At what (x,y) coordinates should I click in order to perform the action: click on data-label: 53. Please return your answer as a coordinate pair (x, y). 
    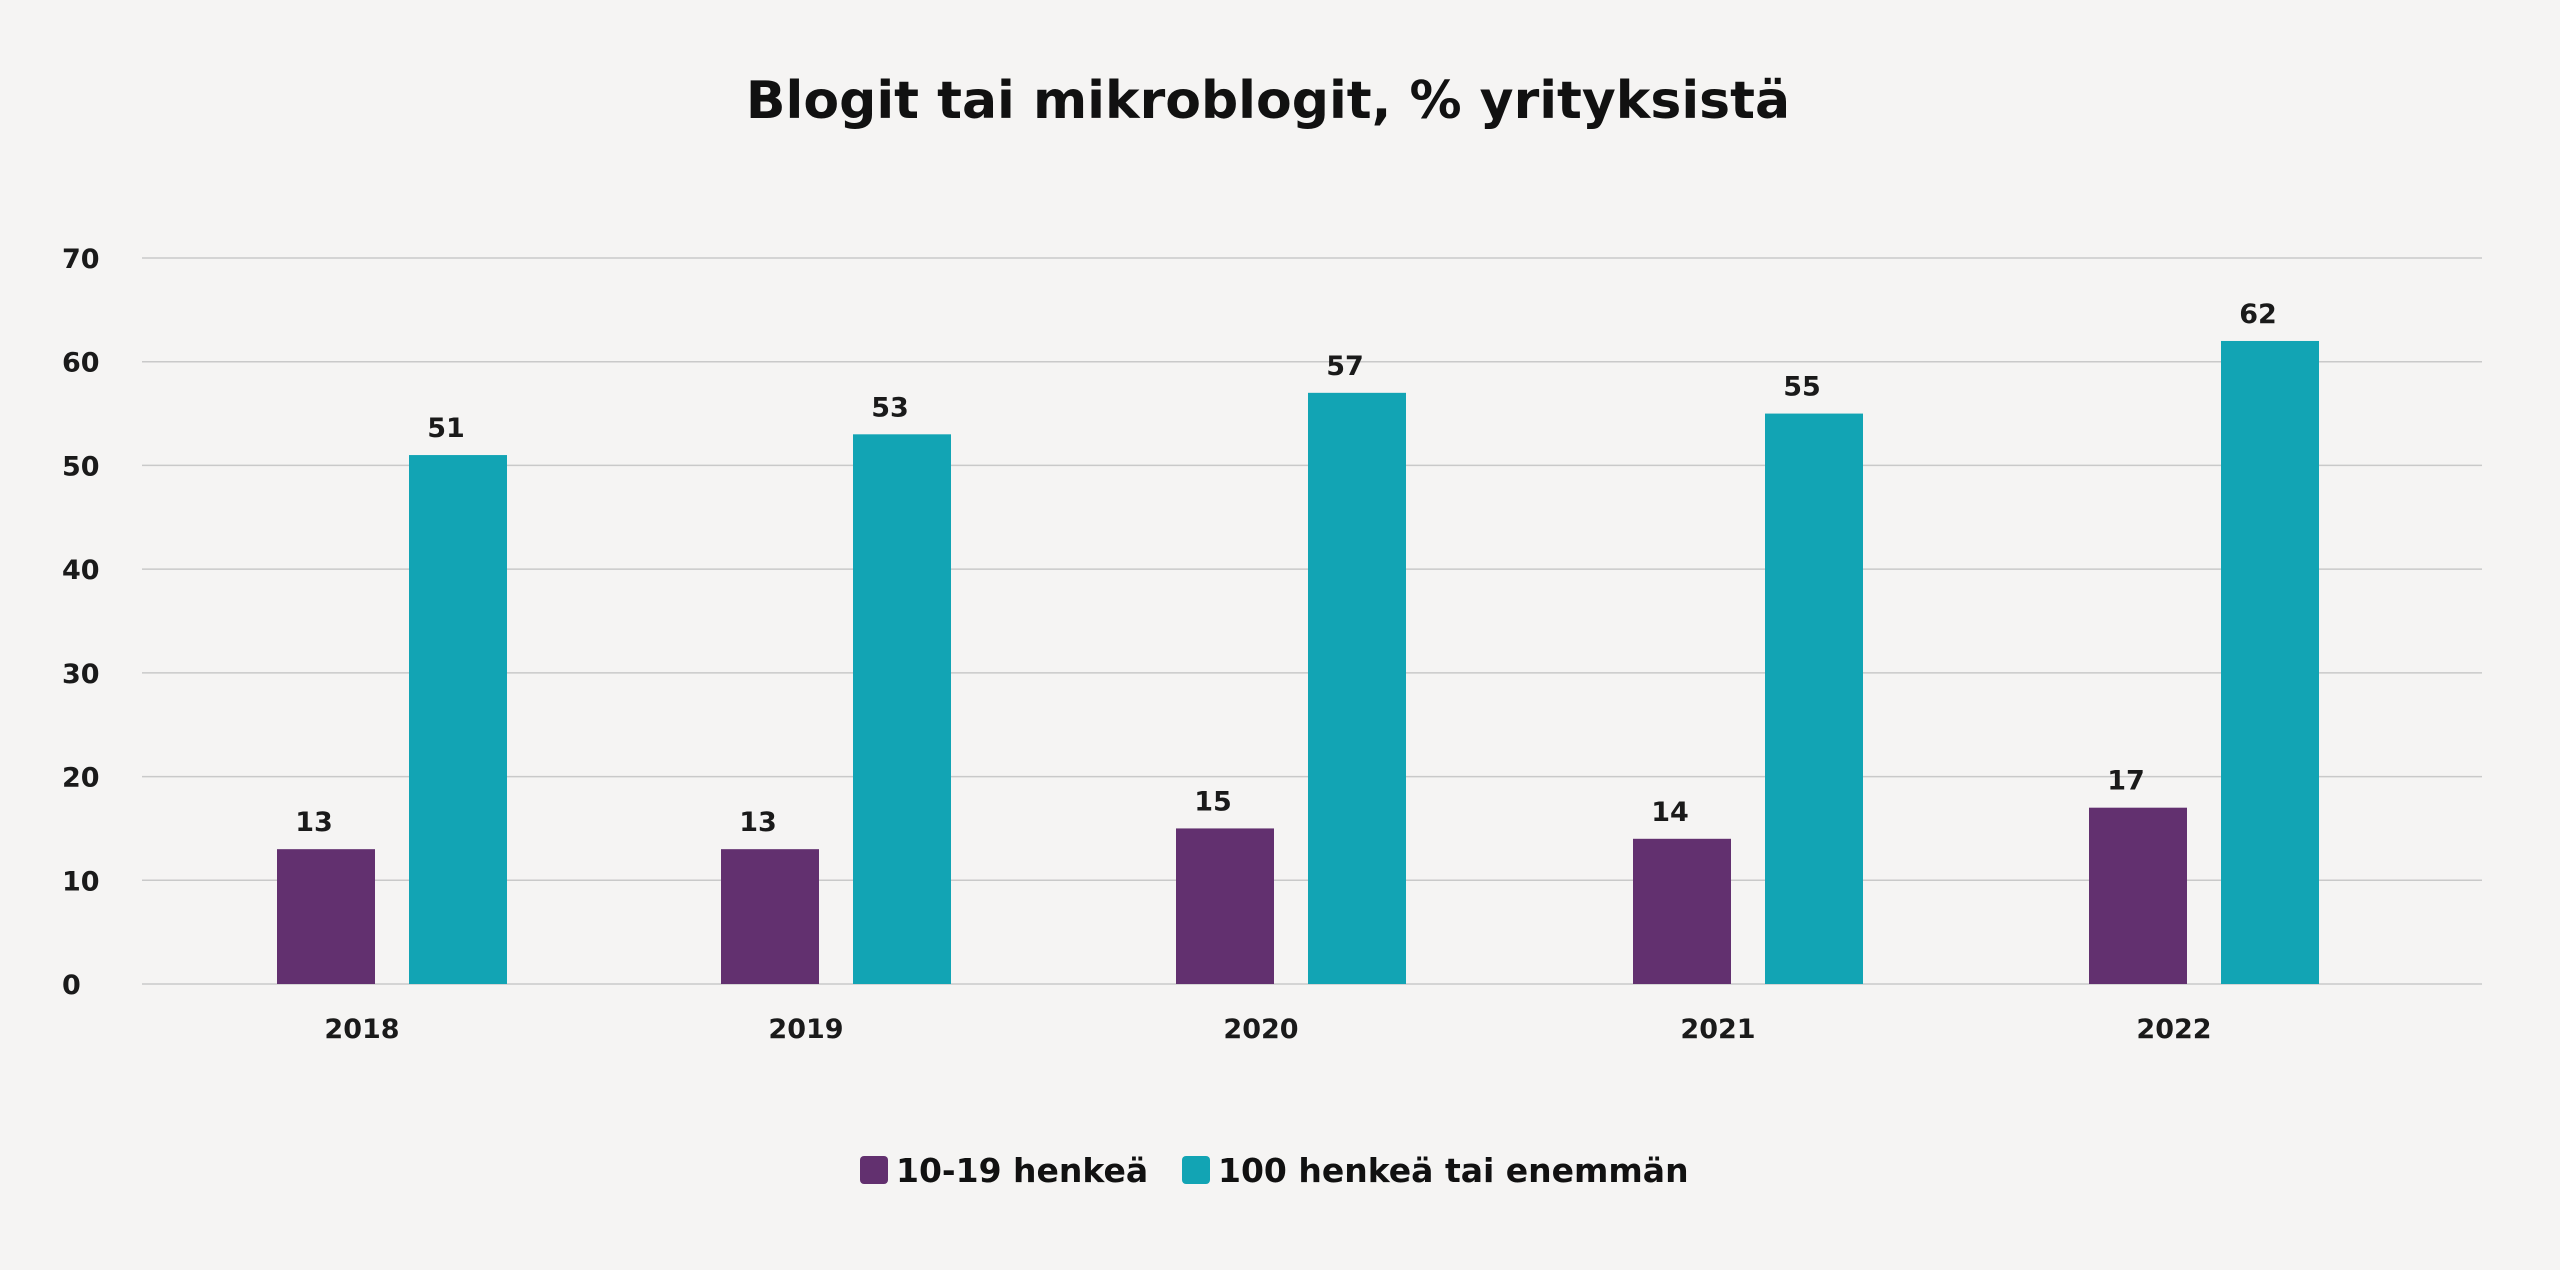
    Looking at the image, I should click on (890, 407).